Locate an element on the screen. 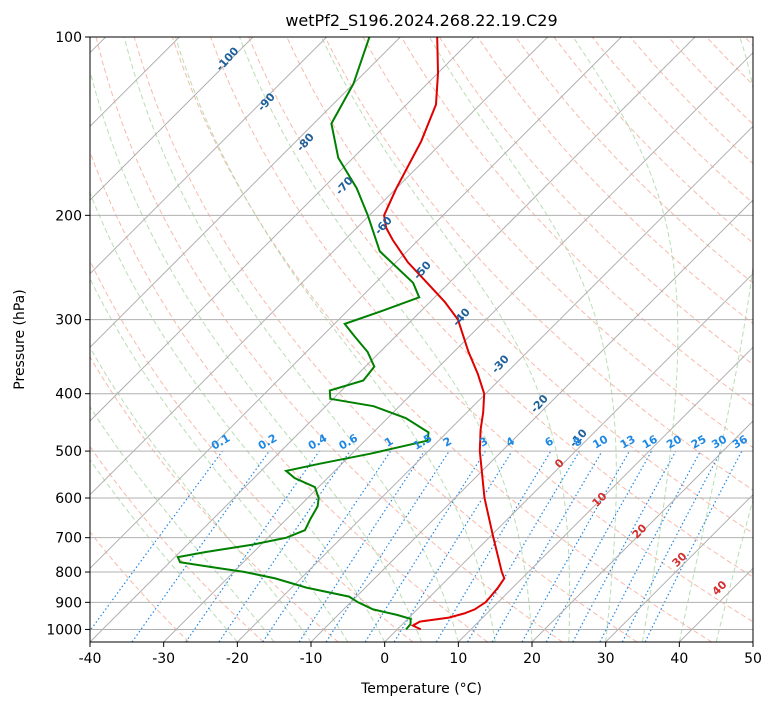 This screenshot has width=775, height=708. x-tick-label: 30 is located at coordinates (606, 659).